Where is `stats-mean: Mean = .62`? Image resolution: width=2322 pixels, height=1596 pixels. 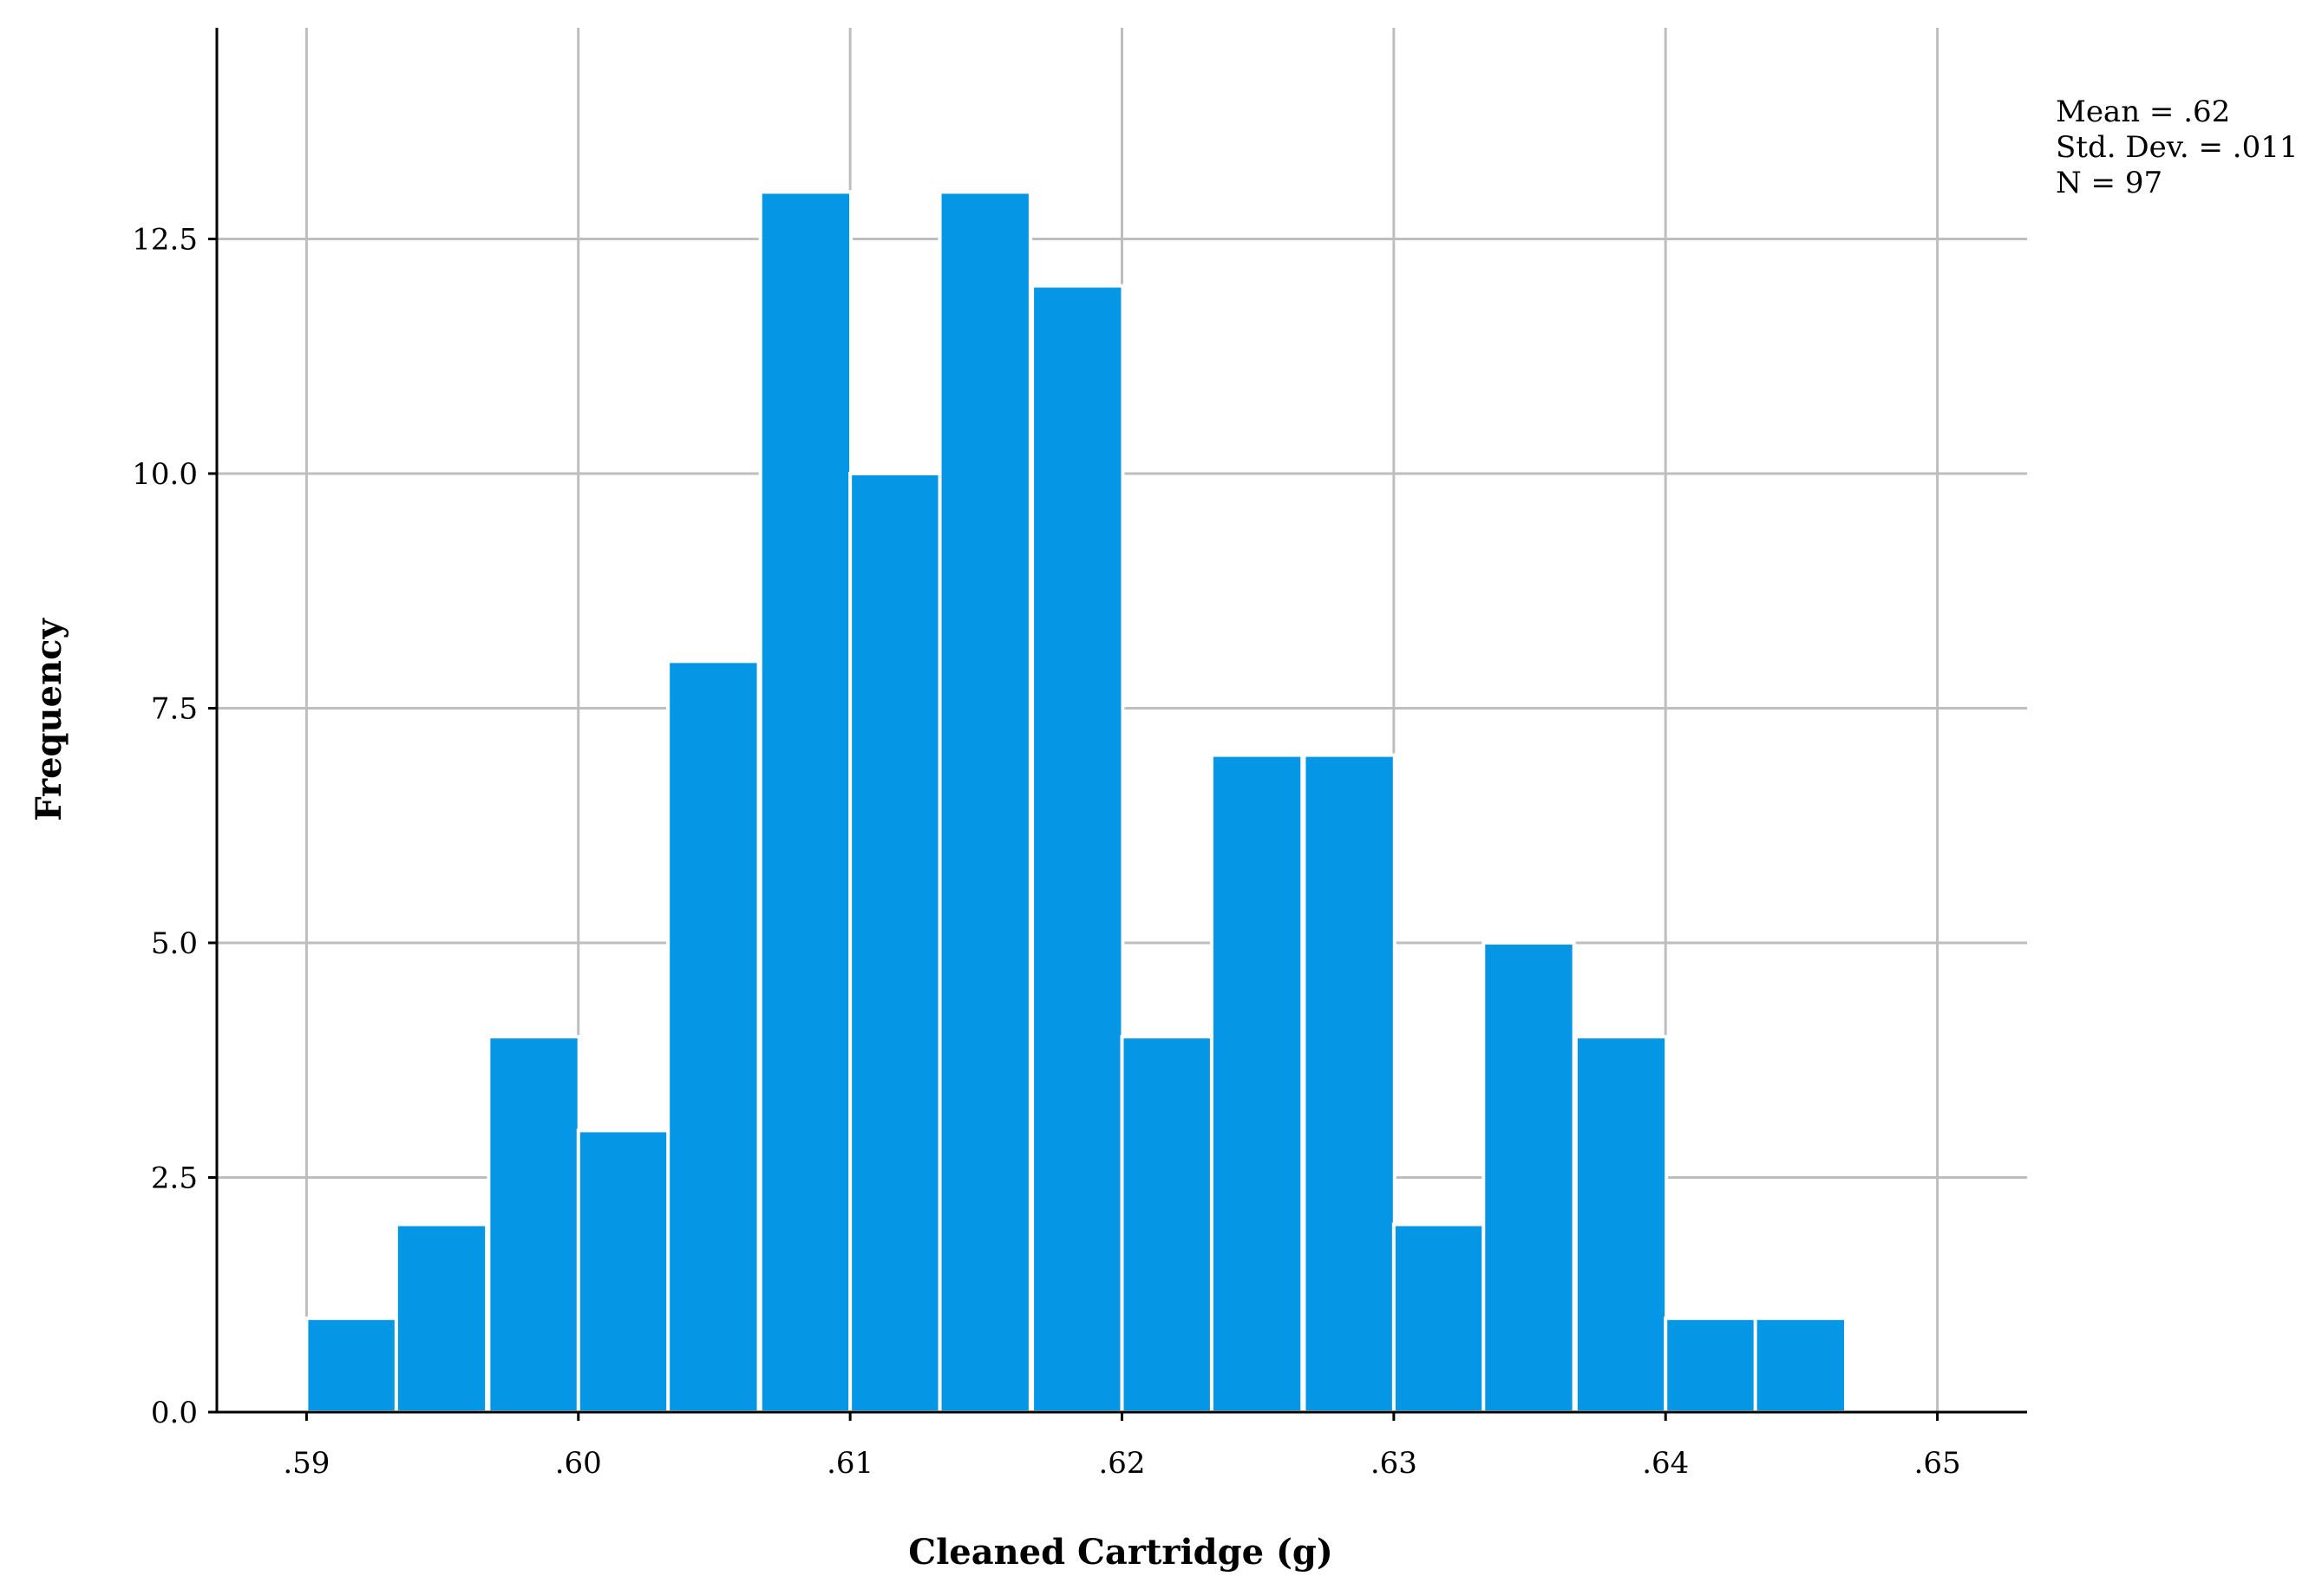 stats-mean: Mean = .62 is located at coordinates (2143, 112).